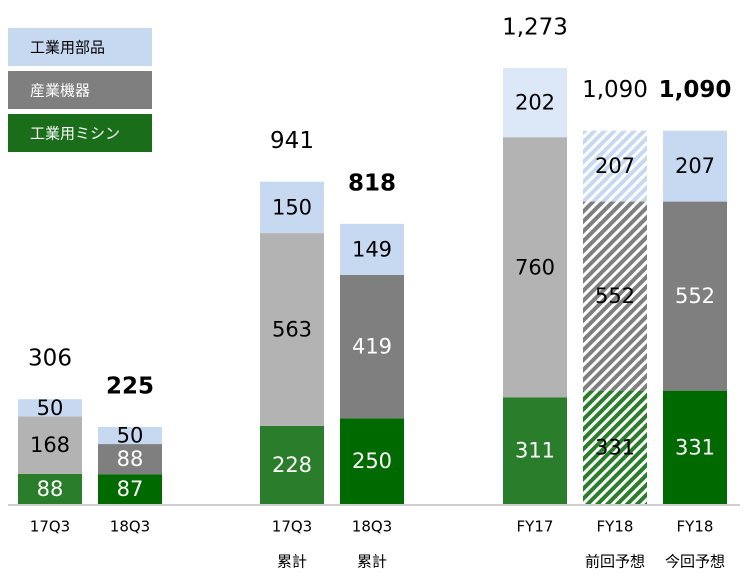  I want to click on value-label: 311, so click(535, 451).